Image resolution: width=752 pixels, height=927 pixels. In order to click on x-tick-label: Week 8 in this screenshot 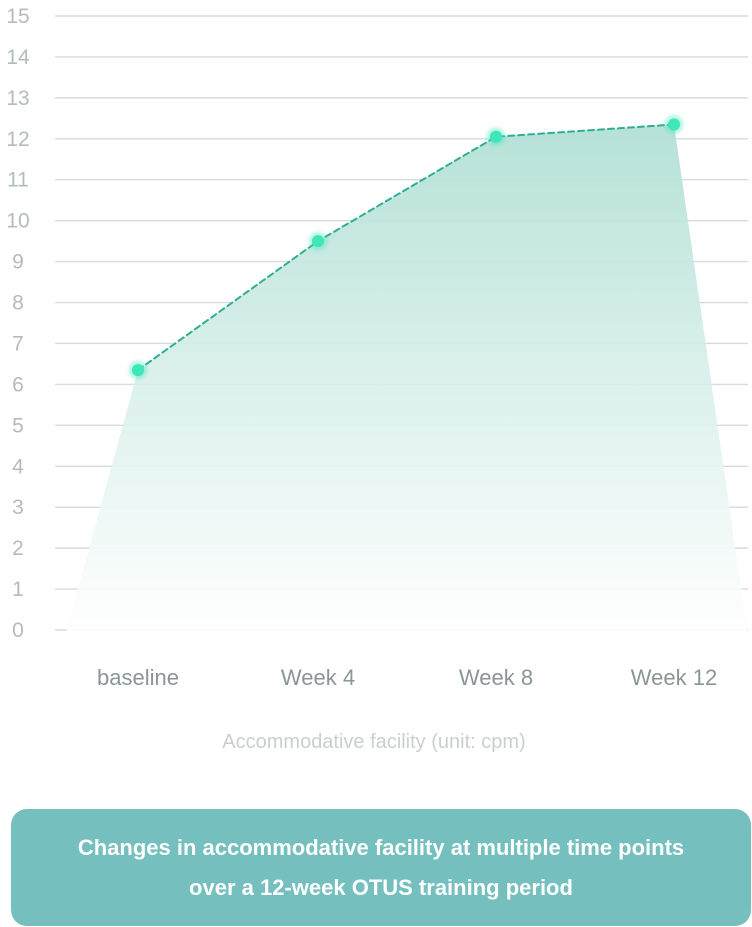, I will do `click(496, 677)`.